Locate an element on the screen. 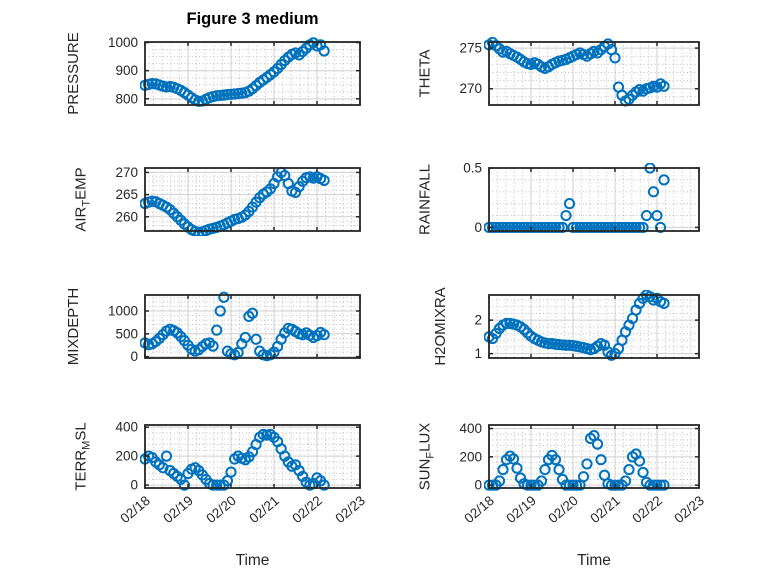 The width and height of the screenshot is (778, 583). subplot-pressure: 800 900 1000 PRESSURE is located at coordinates (213, 73).